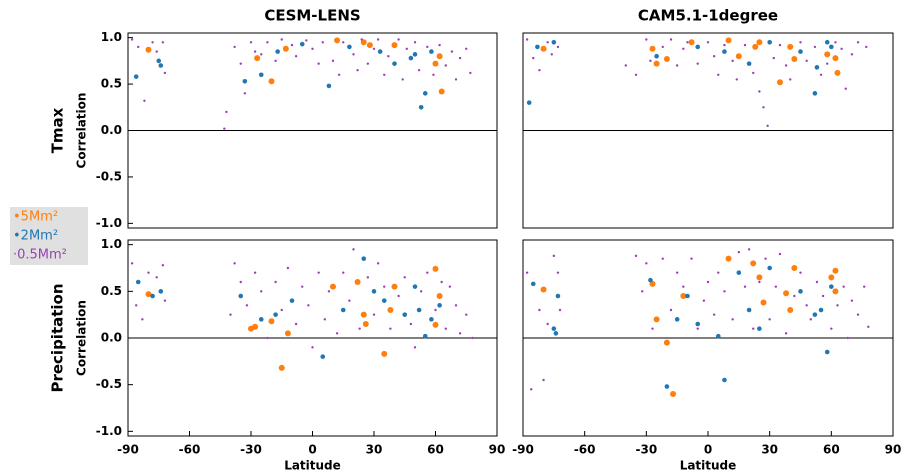 This screenshot has width=908, height=474. What do you see at coordinates (35, 217) in the screenshot?
I see `legend-entry: •5Mm²` at bounding box center [35, 217].